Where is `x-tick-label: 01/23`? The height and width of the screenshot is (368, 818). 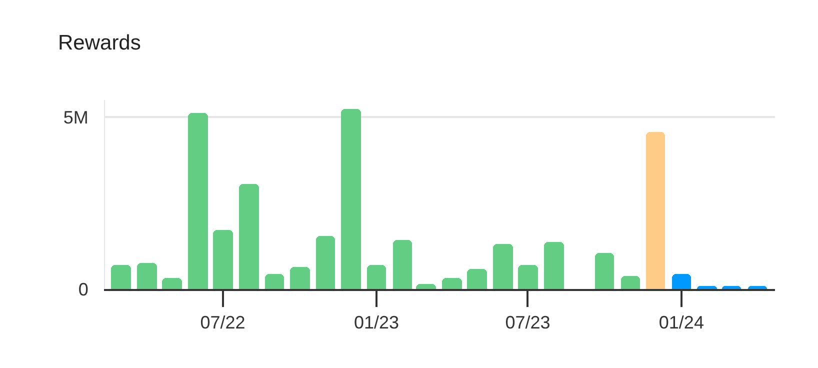
x-tick-label: 01/23 is located at coordinates (377, 322).